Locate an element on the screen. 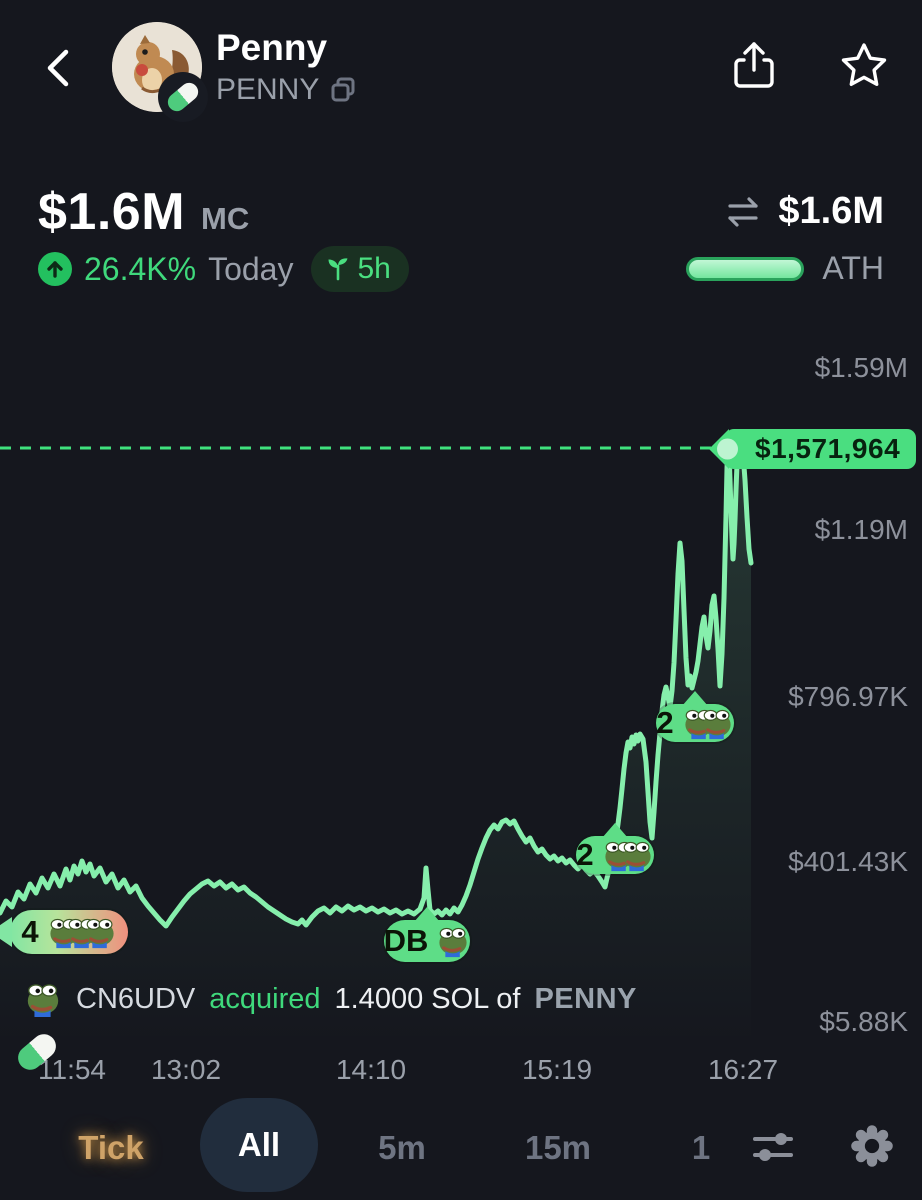 The image size is (922, 1200). feed-wallet: CN6UDV is located at coordinates (136, 998).